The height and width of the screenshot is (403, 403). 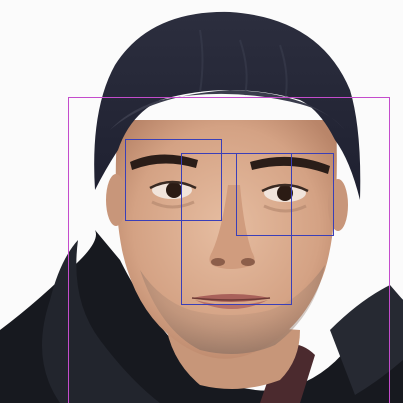 I want to click on lower-lip, so click(x=231, y=304).